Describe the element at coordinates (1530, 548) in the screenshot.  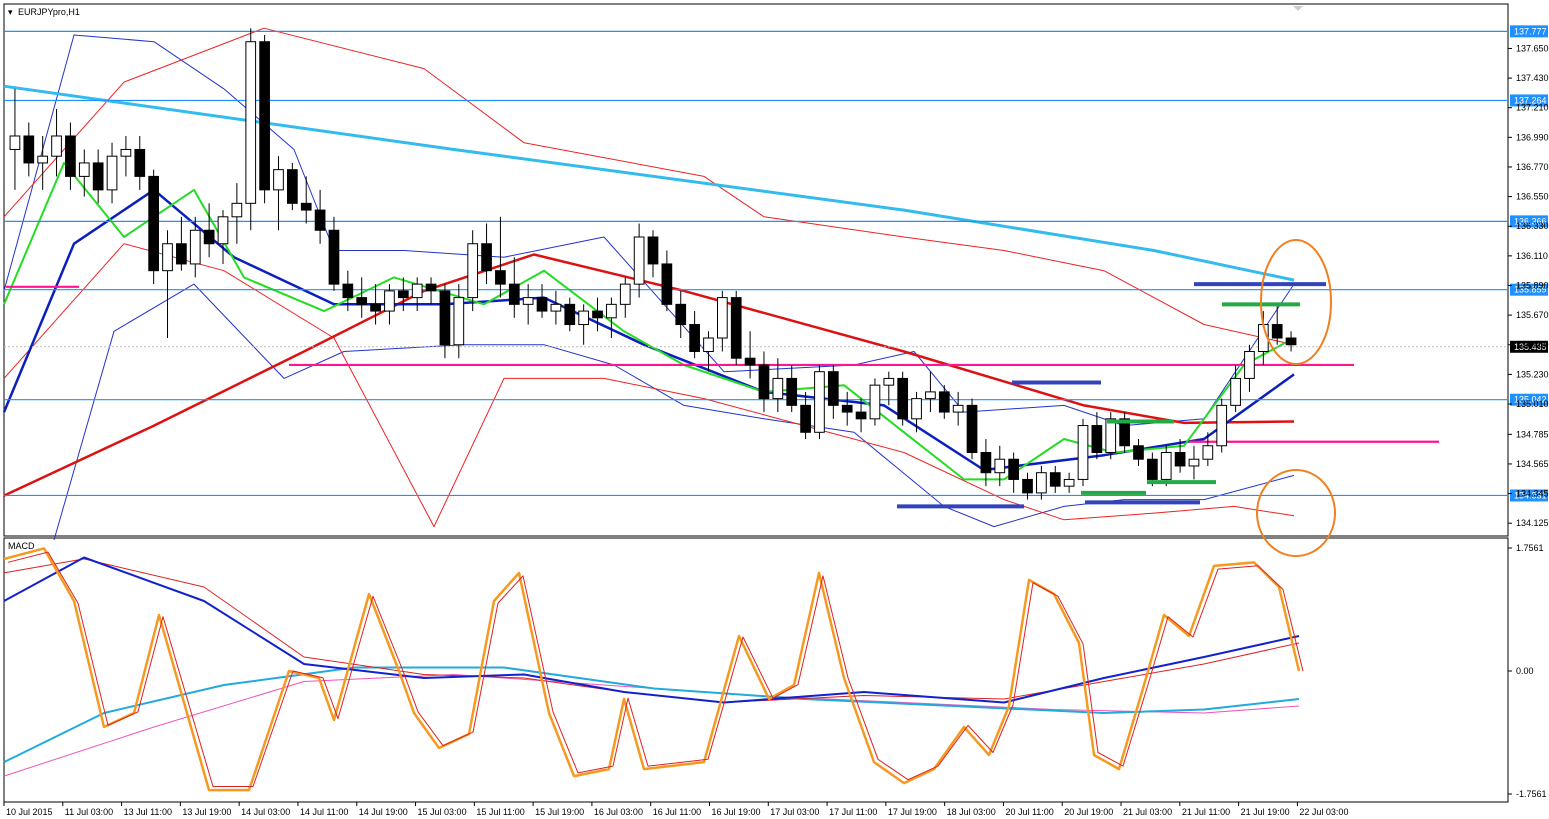
I see `macd-tick-label: 1.7561` at that location.